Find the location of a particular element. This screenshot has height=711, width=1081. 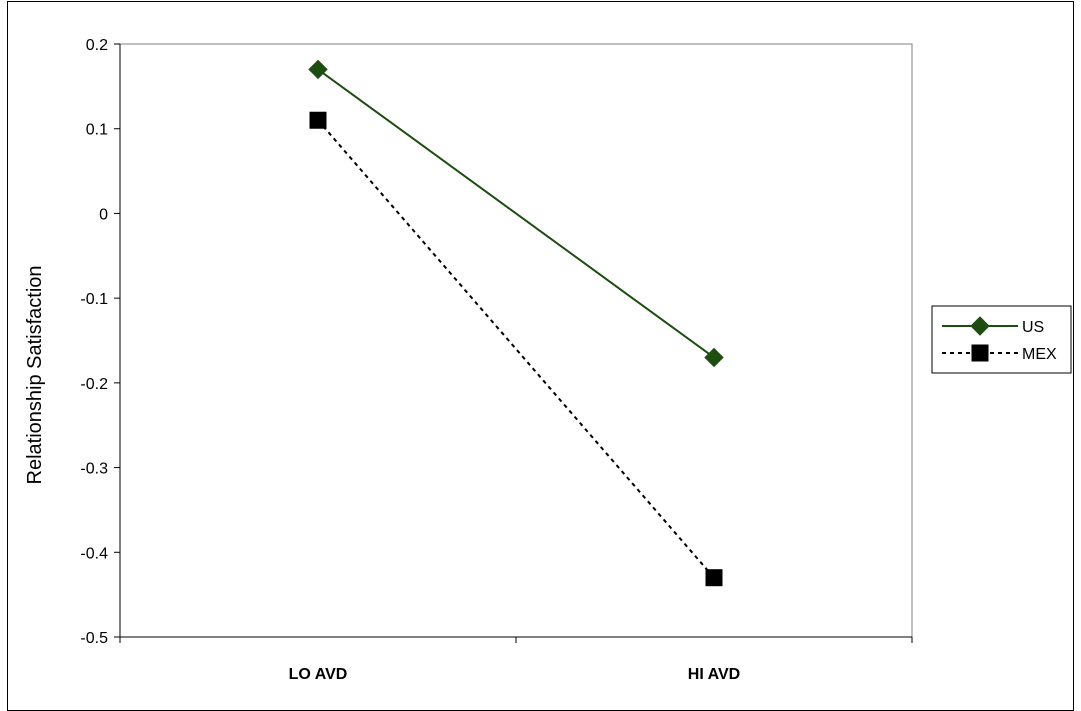

y-tick-label: 0.2 is located at coordinates (97, 45).